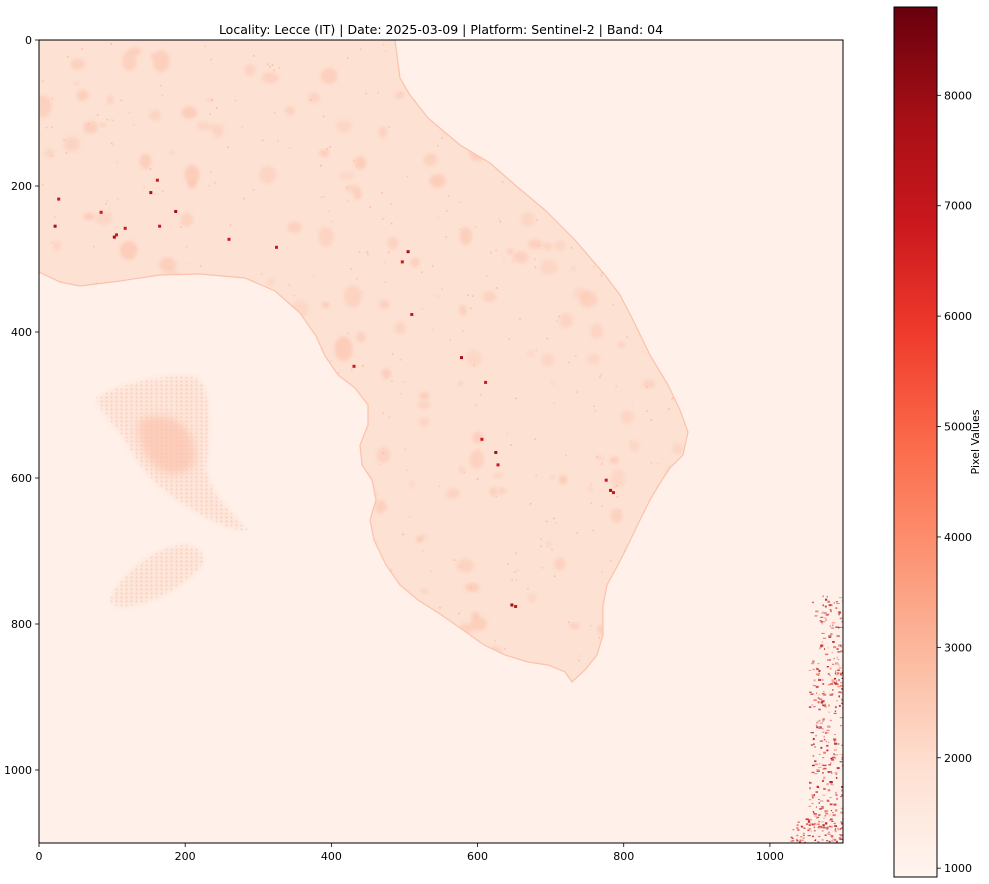 The image size is (989, 884). What do you see at coordinates (21, 332) in the screenshot?
I see `y-tick-label: 400` at bounding box center [21, 332].